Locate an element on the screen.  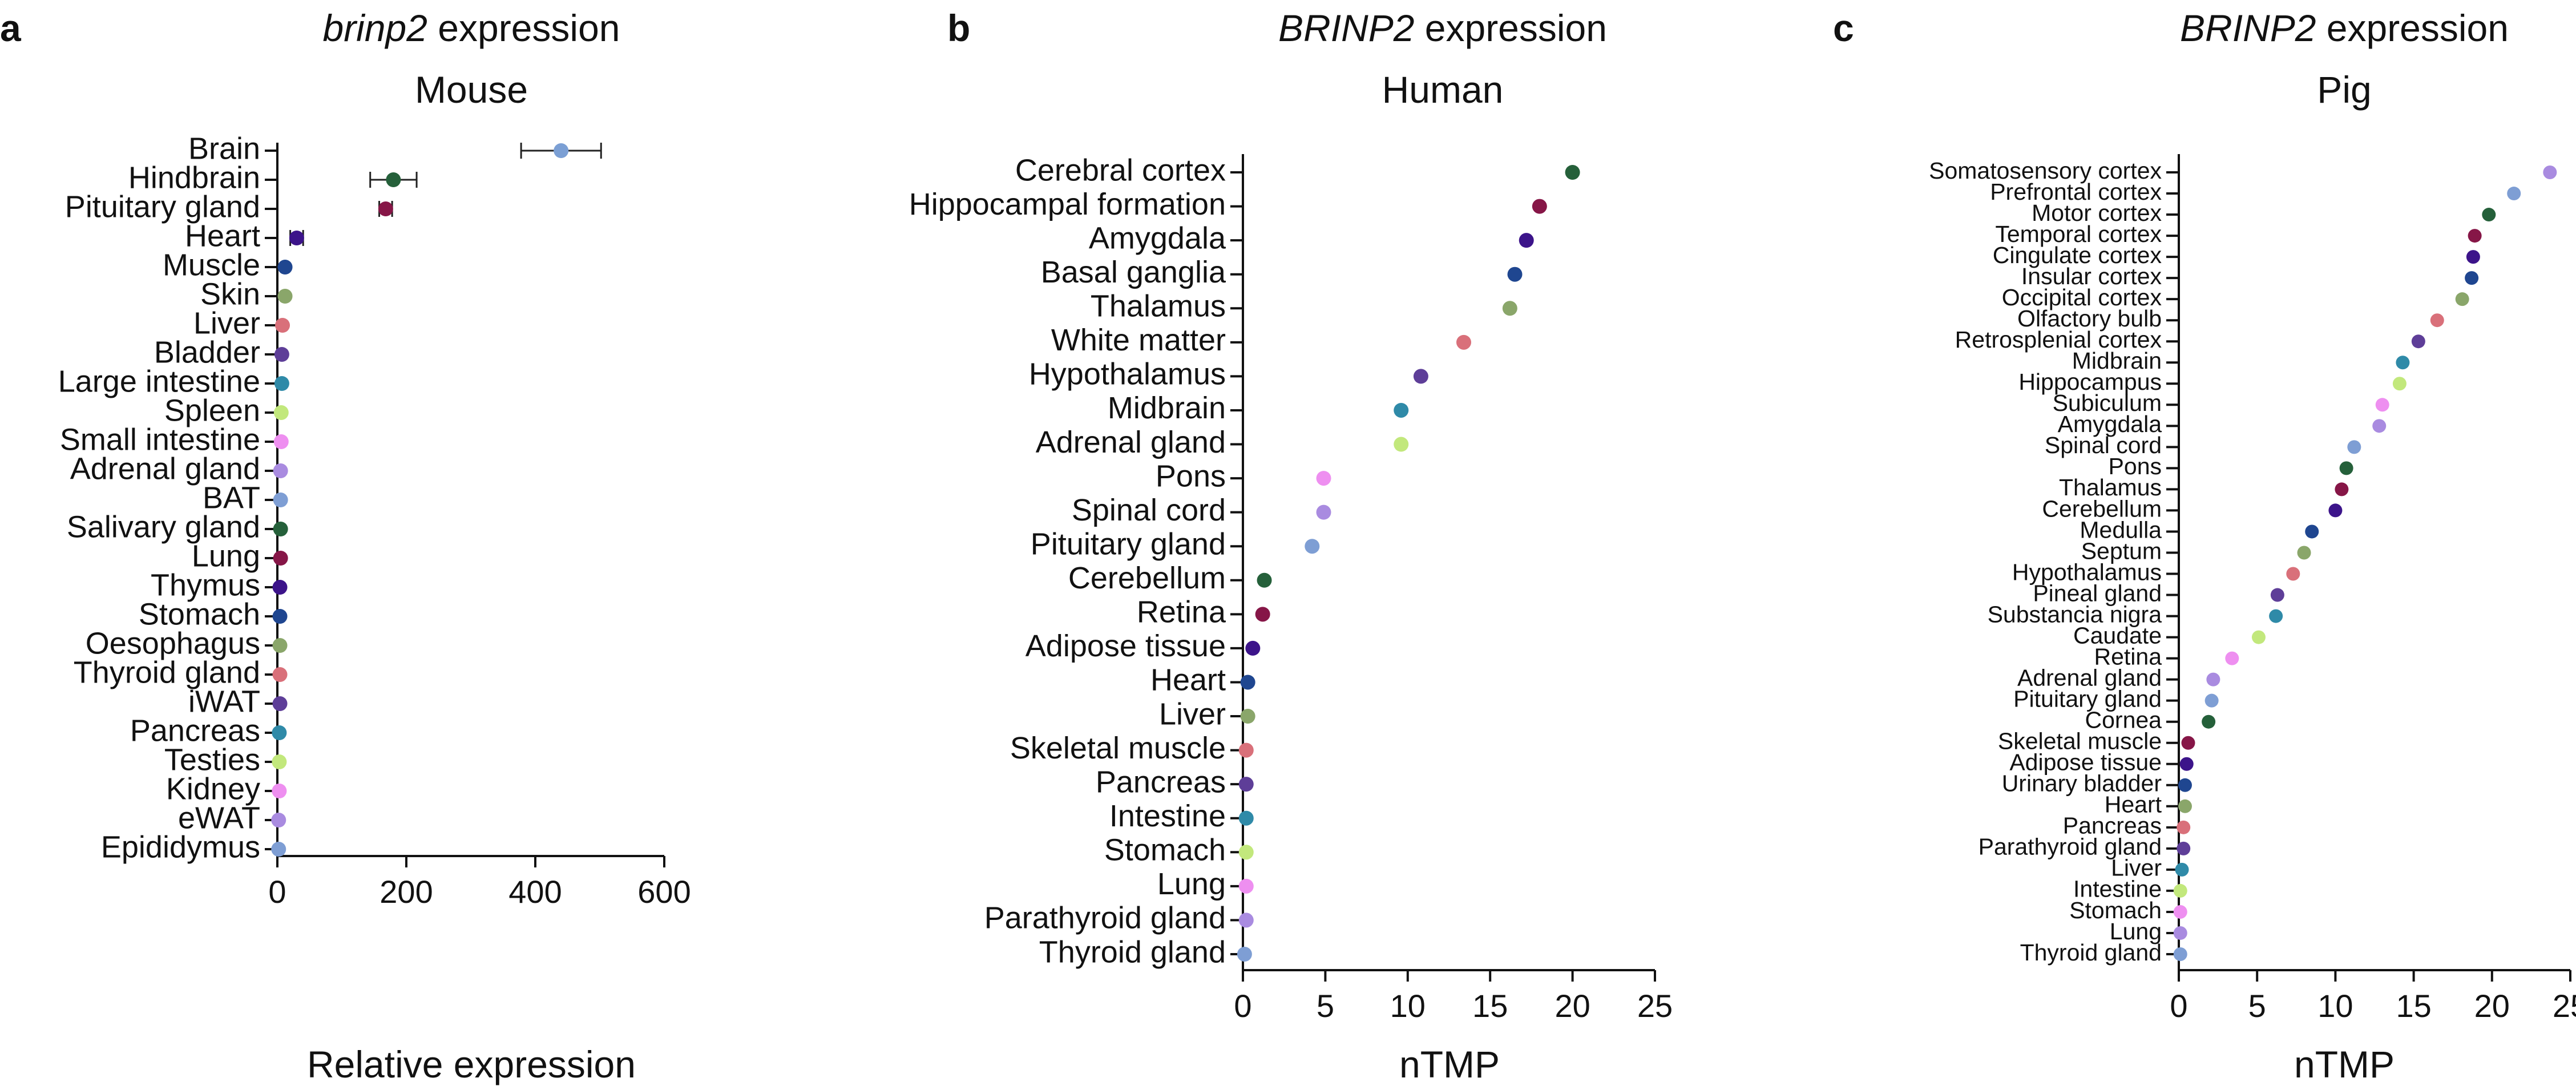
panel-c-category-label: Parathyroid gland is located at coordinates (2070, 847).